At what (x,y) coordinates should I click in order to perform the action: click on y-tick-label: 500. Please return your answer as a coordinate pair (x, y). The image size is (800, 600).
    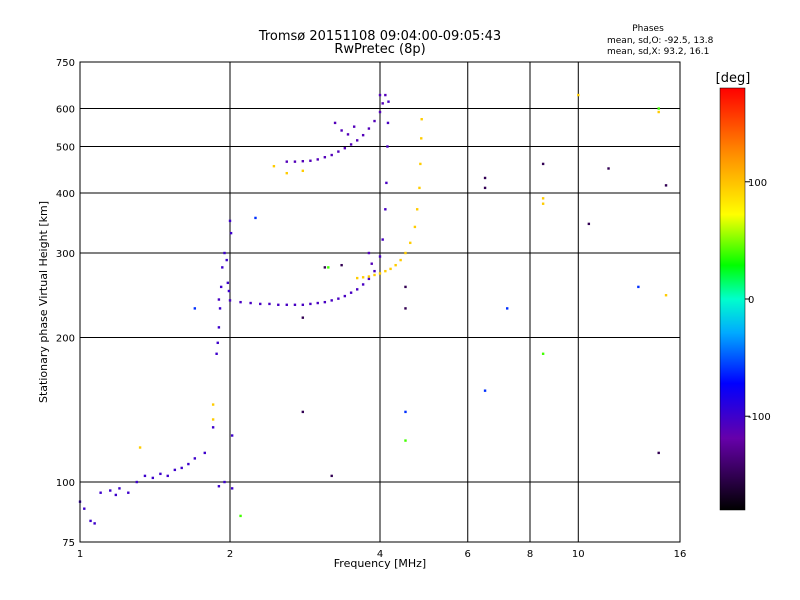
    Looking at the image, I should click on (65, 148).